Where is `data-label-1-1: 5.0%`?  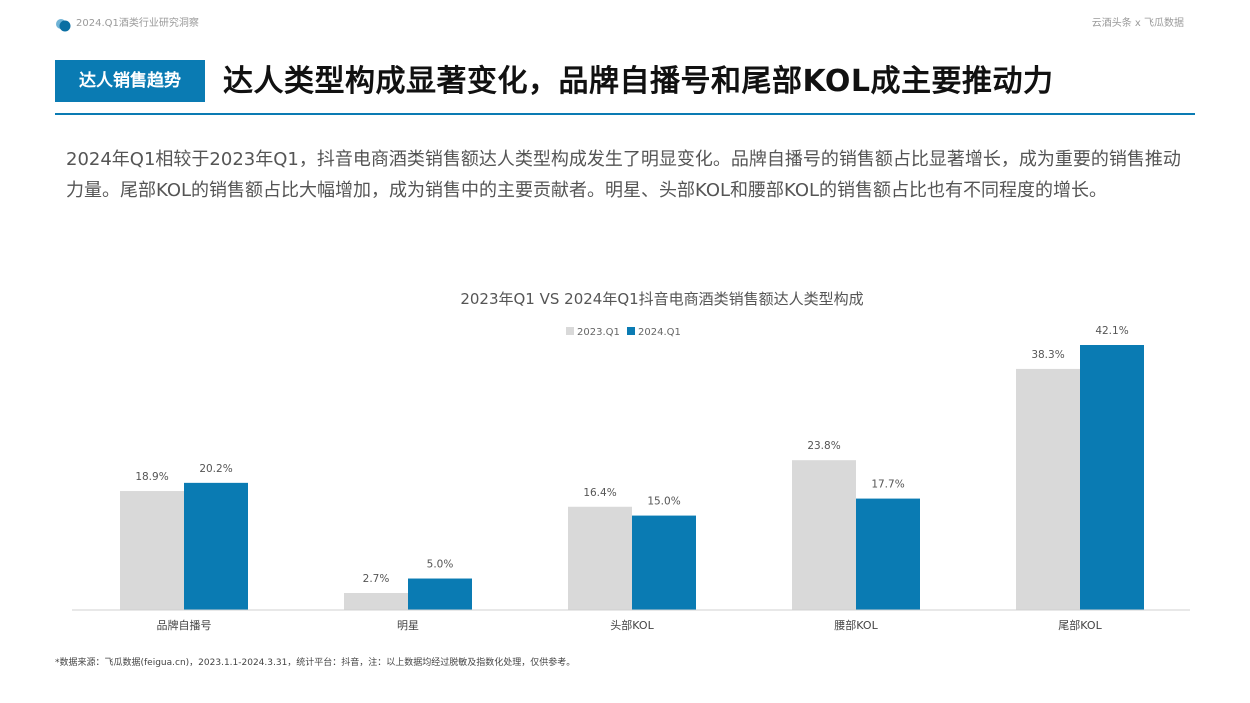 data-label-1-1: 5.0% is located at coordinates (440, 565).